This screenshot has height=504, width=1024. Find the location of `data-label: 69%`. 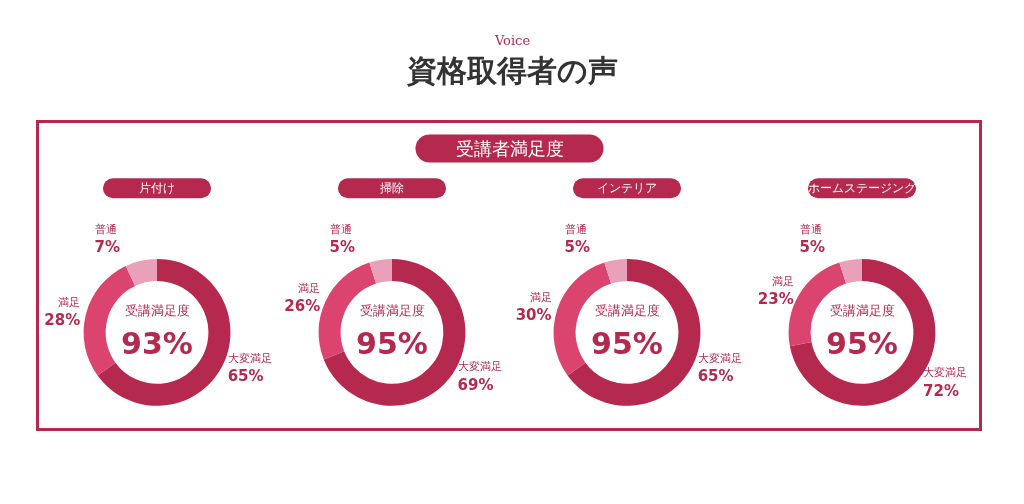

data-label: 69% is located at coordinates (475, 384).